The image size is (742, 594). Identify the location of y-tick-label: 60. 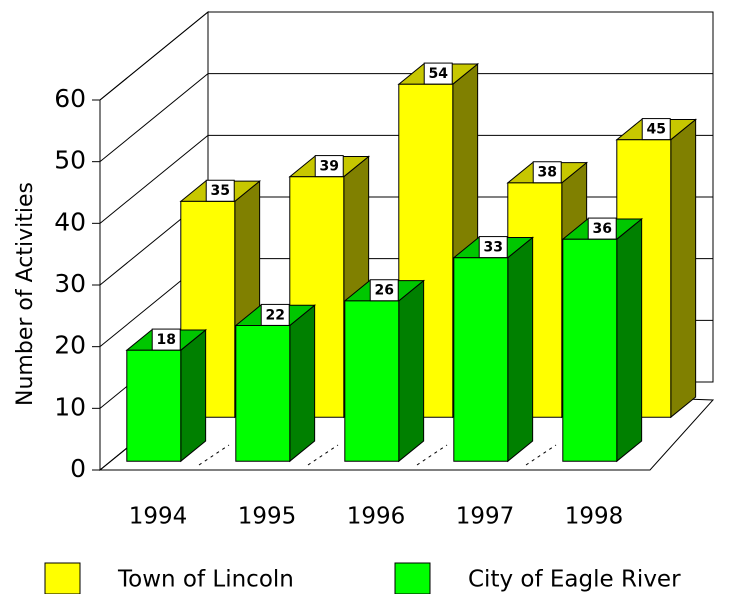
(70, 98).